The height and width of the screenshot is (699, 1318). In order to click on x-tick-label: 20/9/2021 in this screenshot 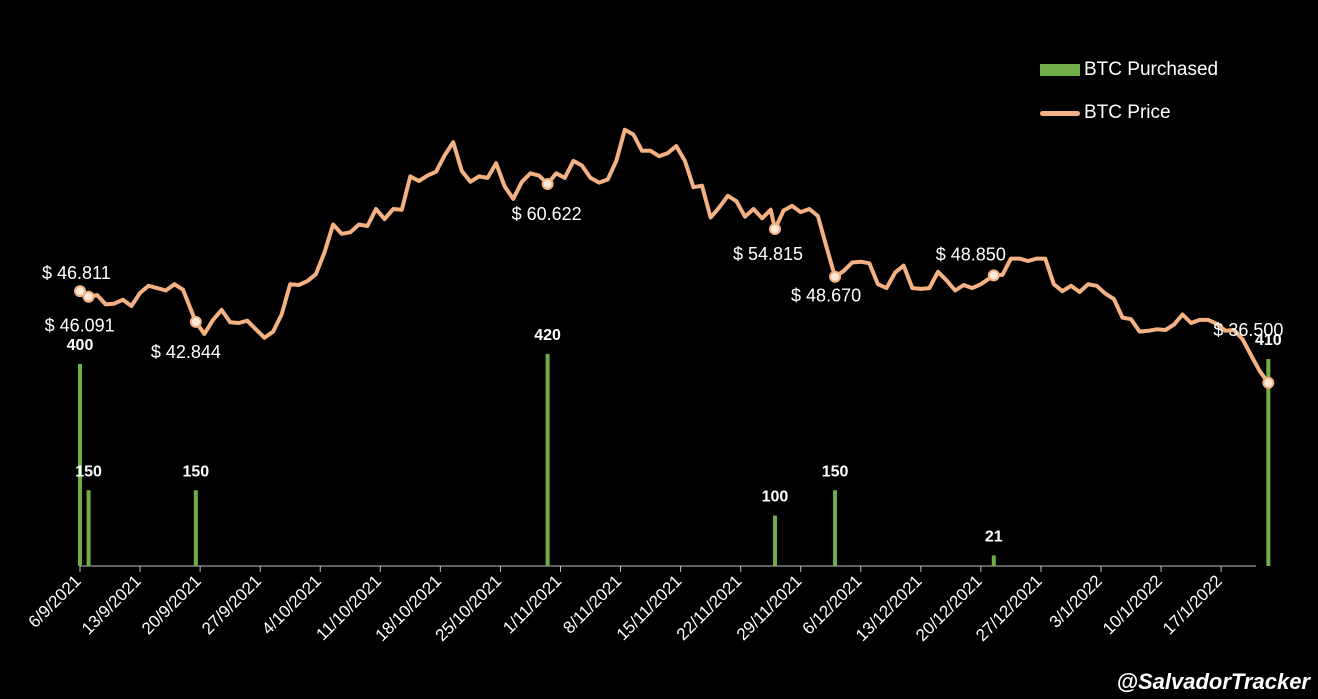, I will do `click(171, 604)`.